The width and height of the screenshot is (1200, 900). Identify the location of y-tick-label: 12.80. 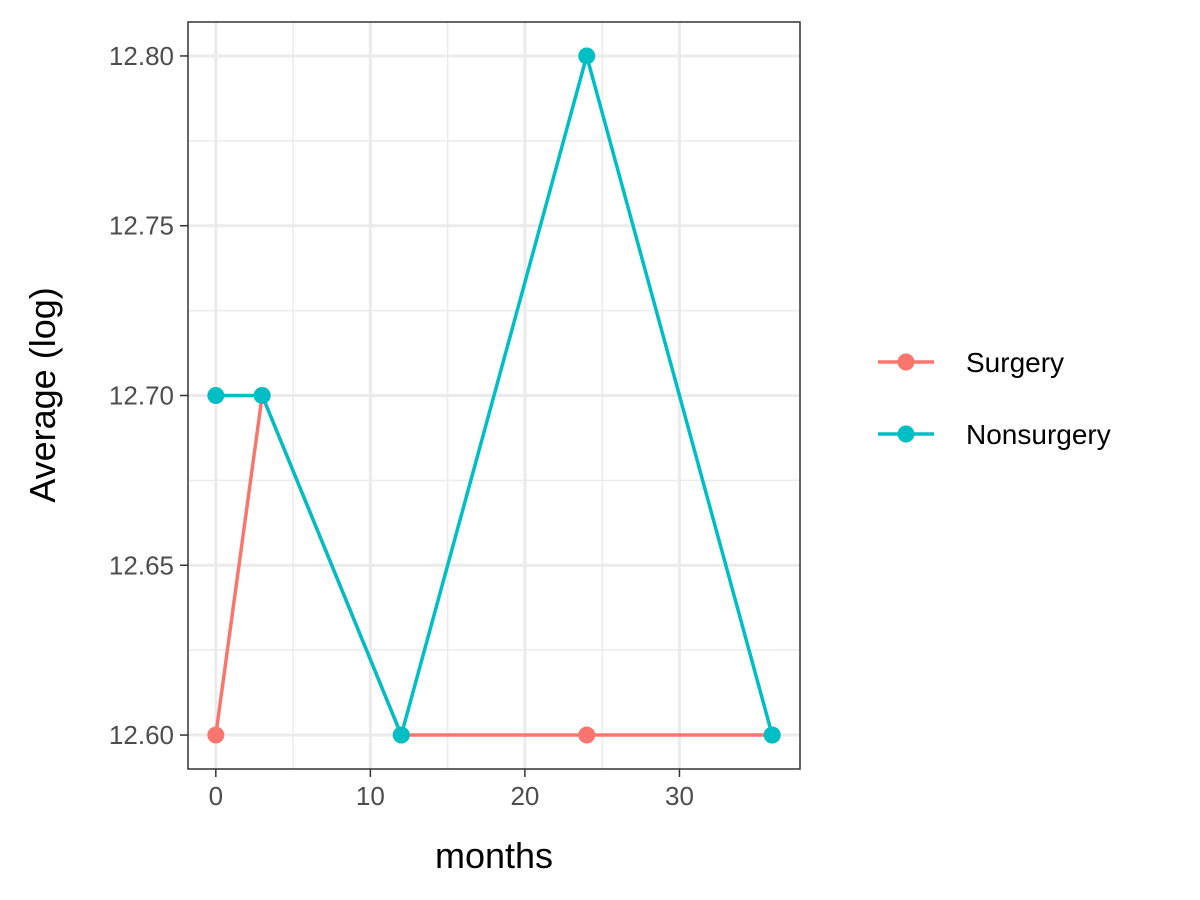
(141, 56).